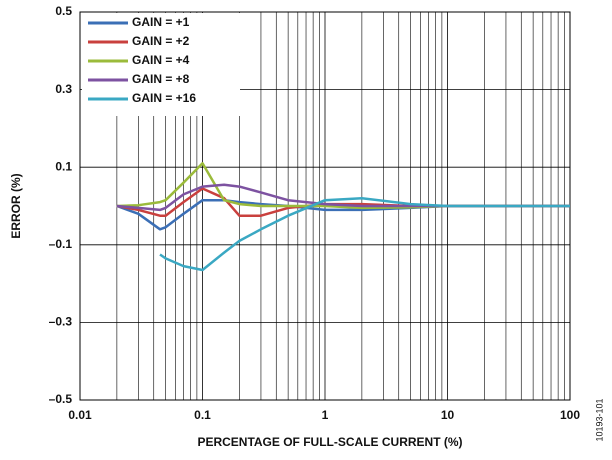  Describe the element at coordinates (61, 244) in the screenshot. I see `y-tick-label: –0.1` at that location.